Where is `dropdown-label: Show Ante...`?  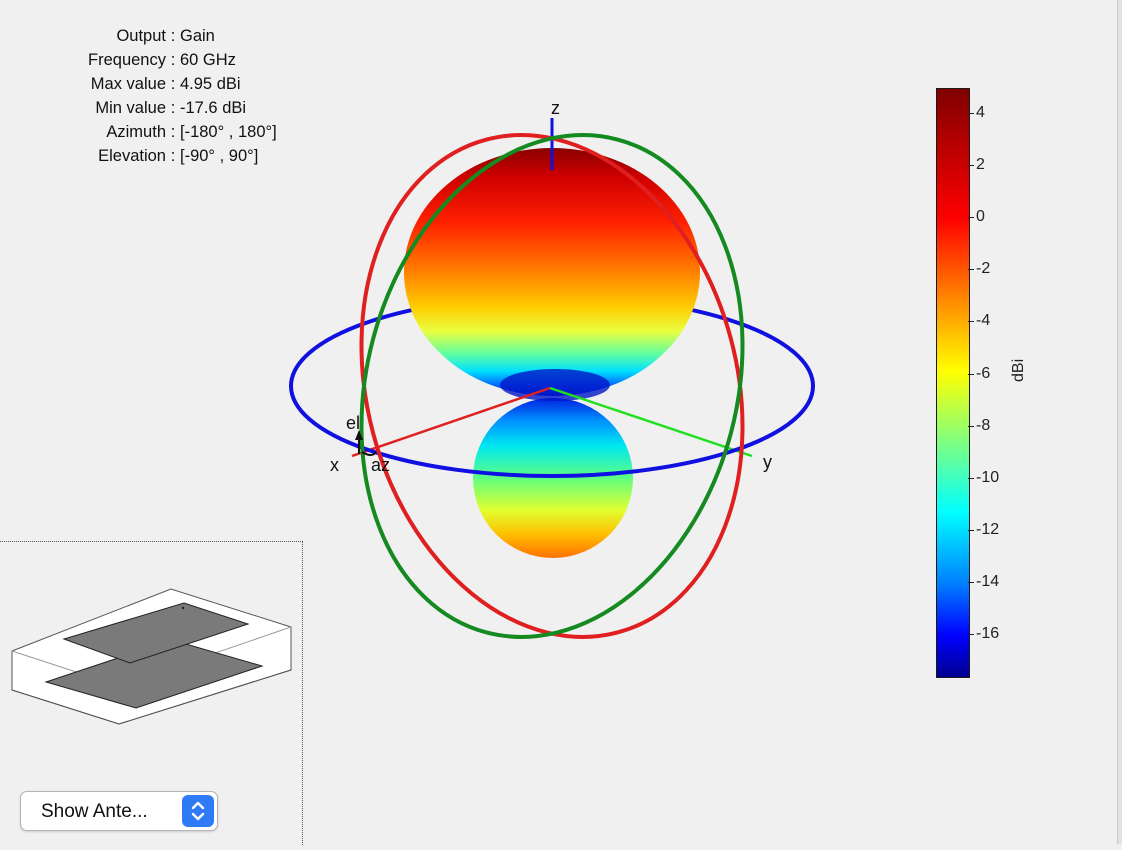
dropdown-label: Show Ante... is located at coordinates (94, 811).